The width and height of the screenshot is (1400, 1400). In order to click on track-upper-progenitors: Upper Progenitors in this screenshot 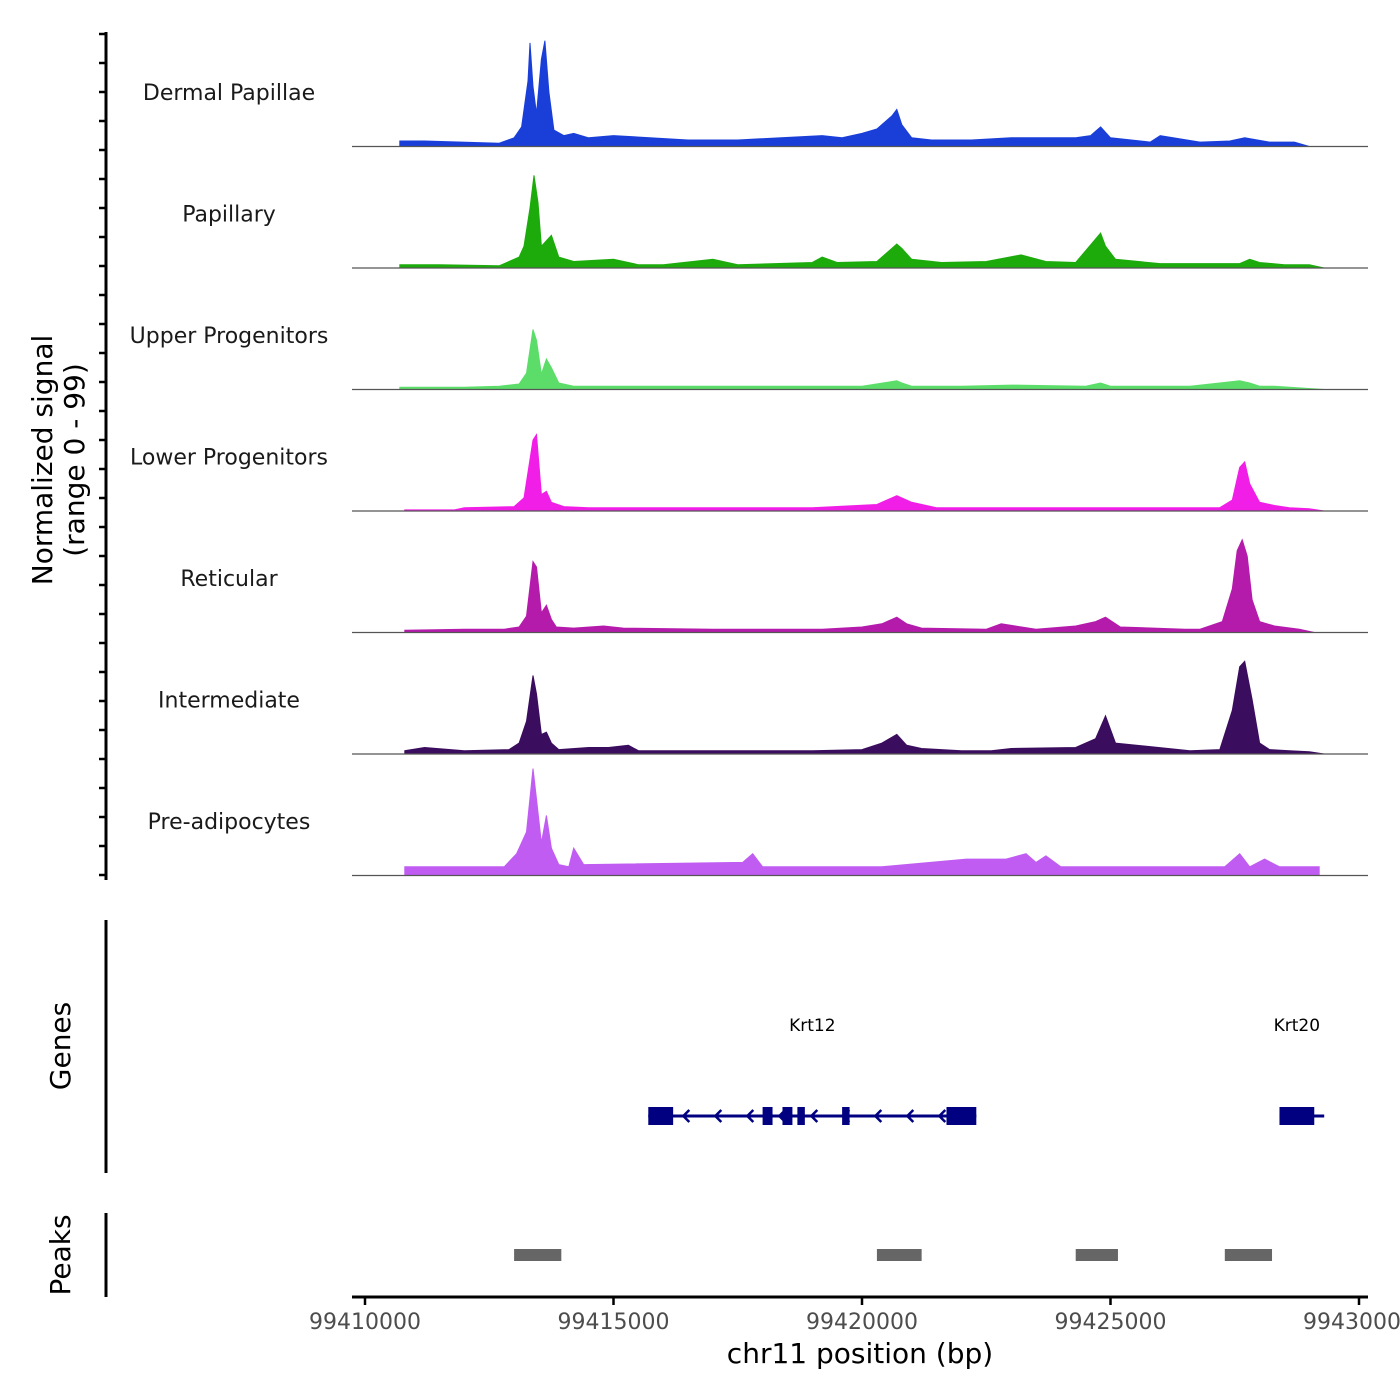, I will do `click(749, 357)`.